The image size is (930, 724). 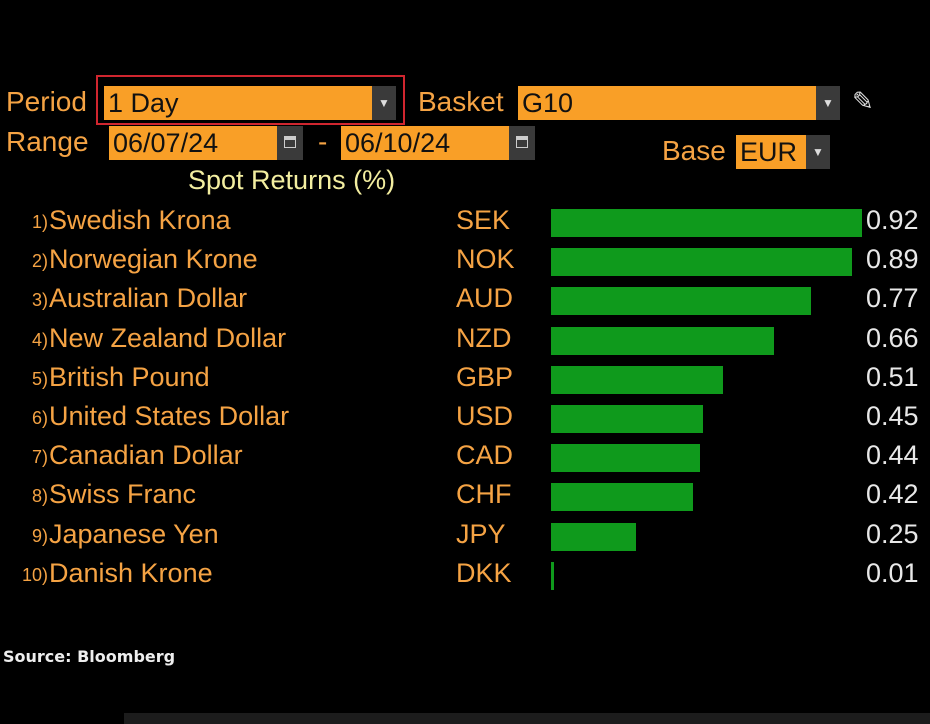 What do you see at coordinates (828, 103) in the screenshot?
I see `basket-dropdown-icon: ▼` at bounding box center [828, 103].